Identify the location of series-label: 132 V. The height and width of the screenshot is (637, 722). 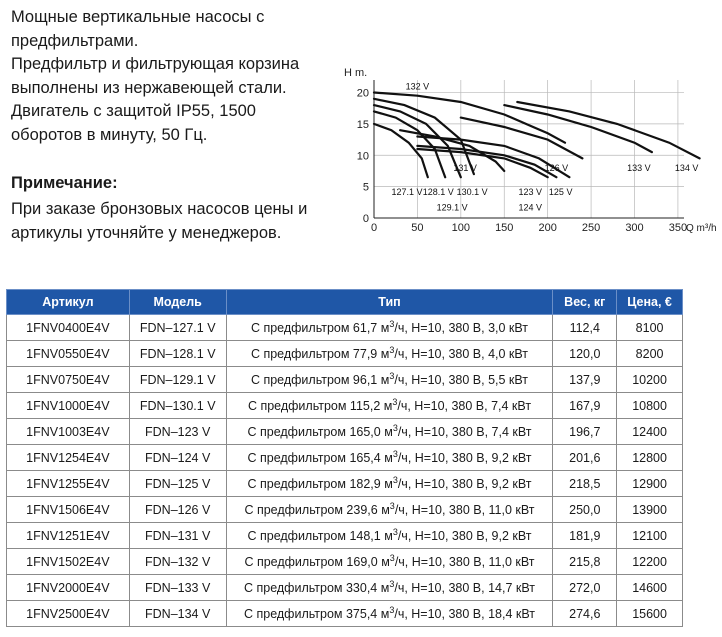
(418, 86).